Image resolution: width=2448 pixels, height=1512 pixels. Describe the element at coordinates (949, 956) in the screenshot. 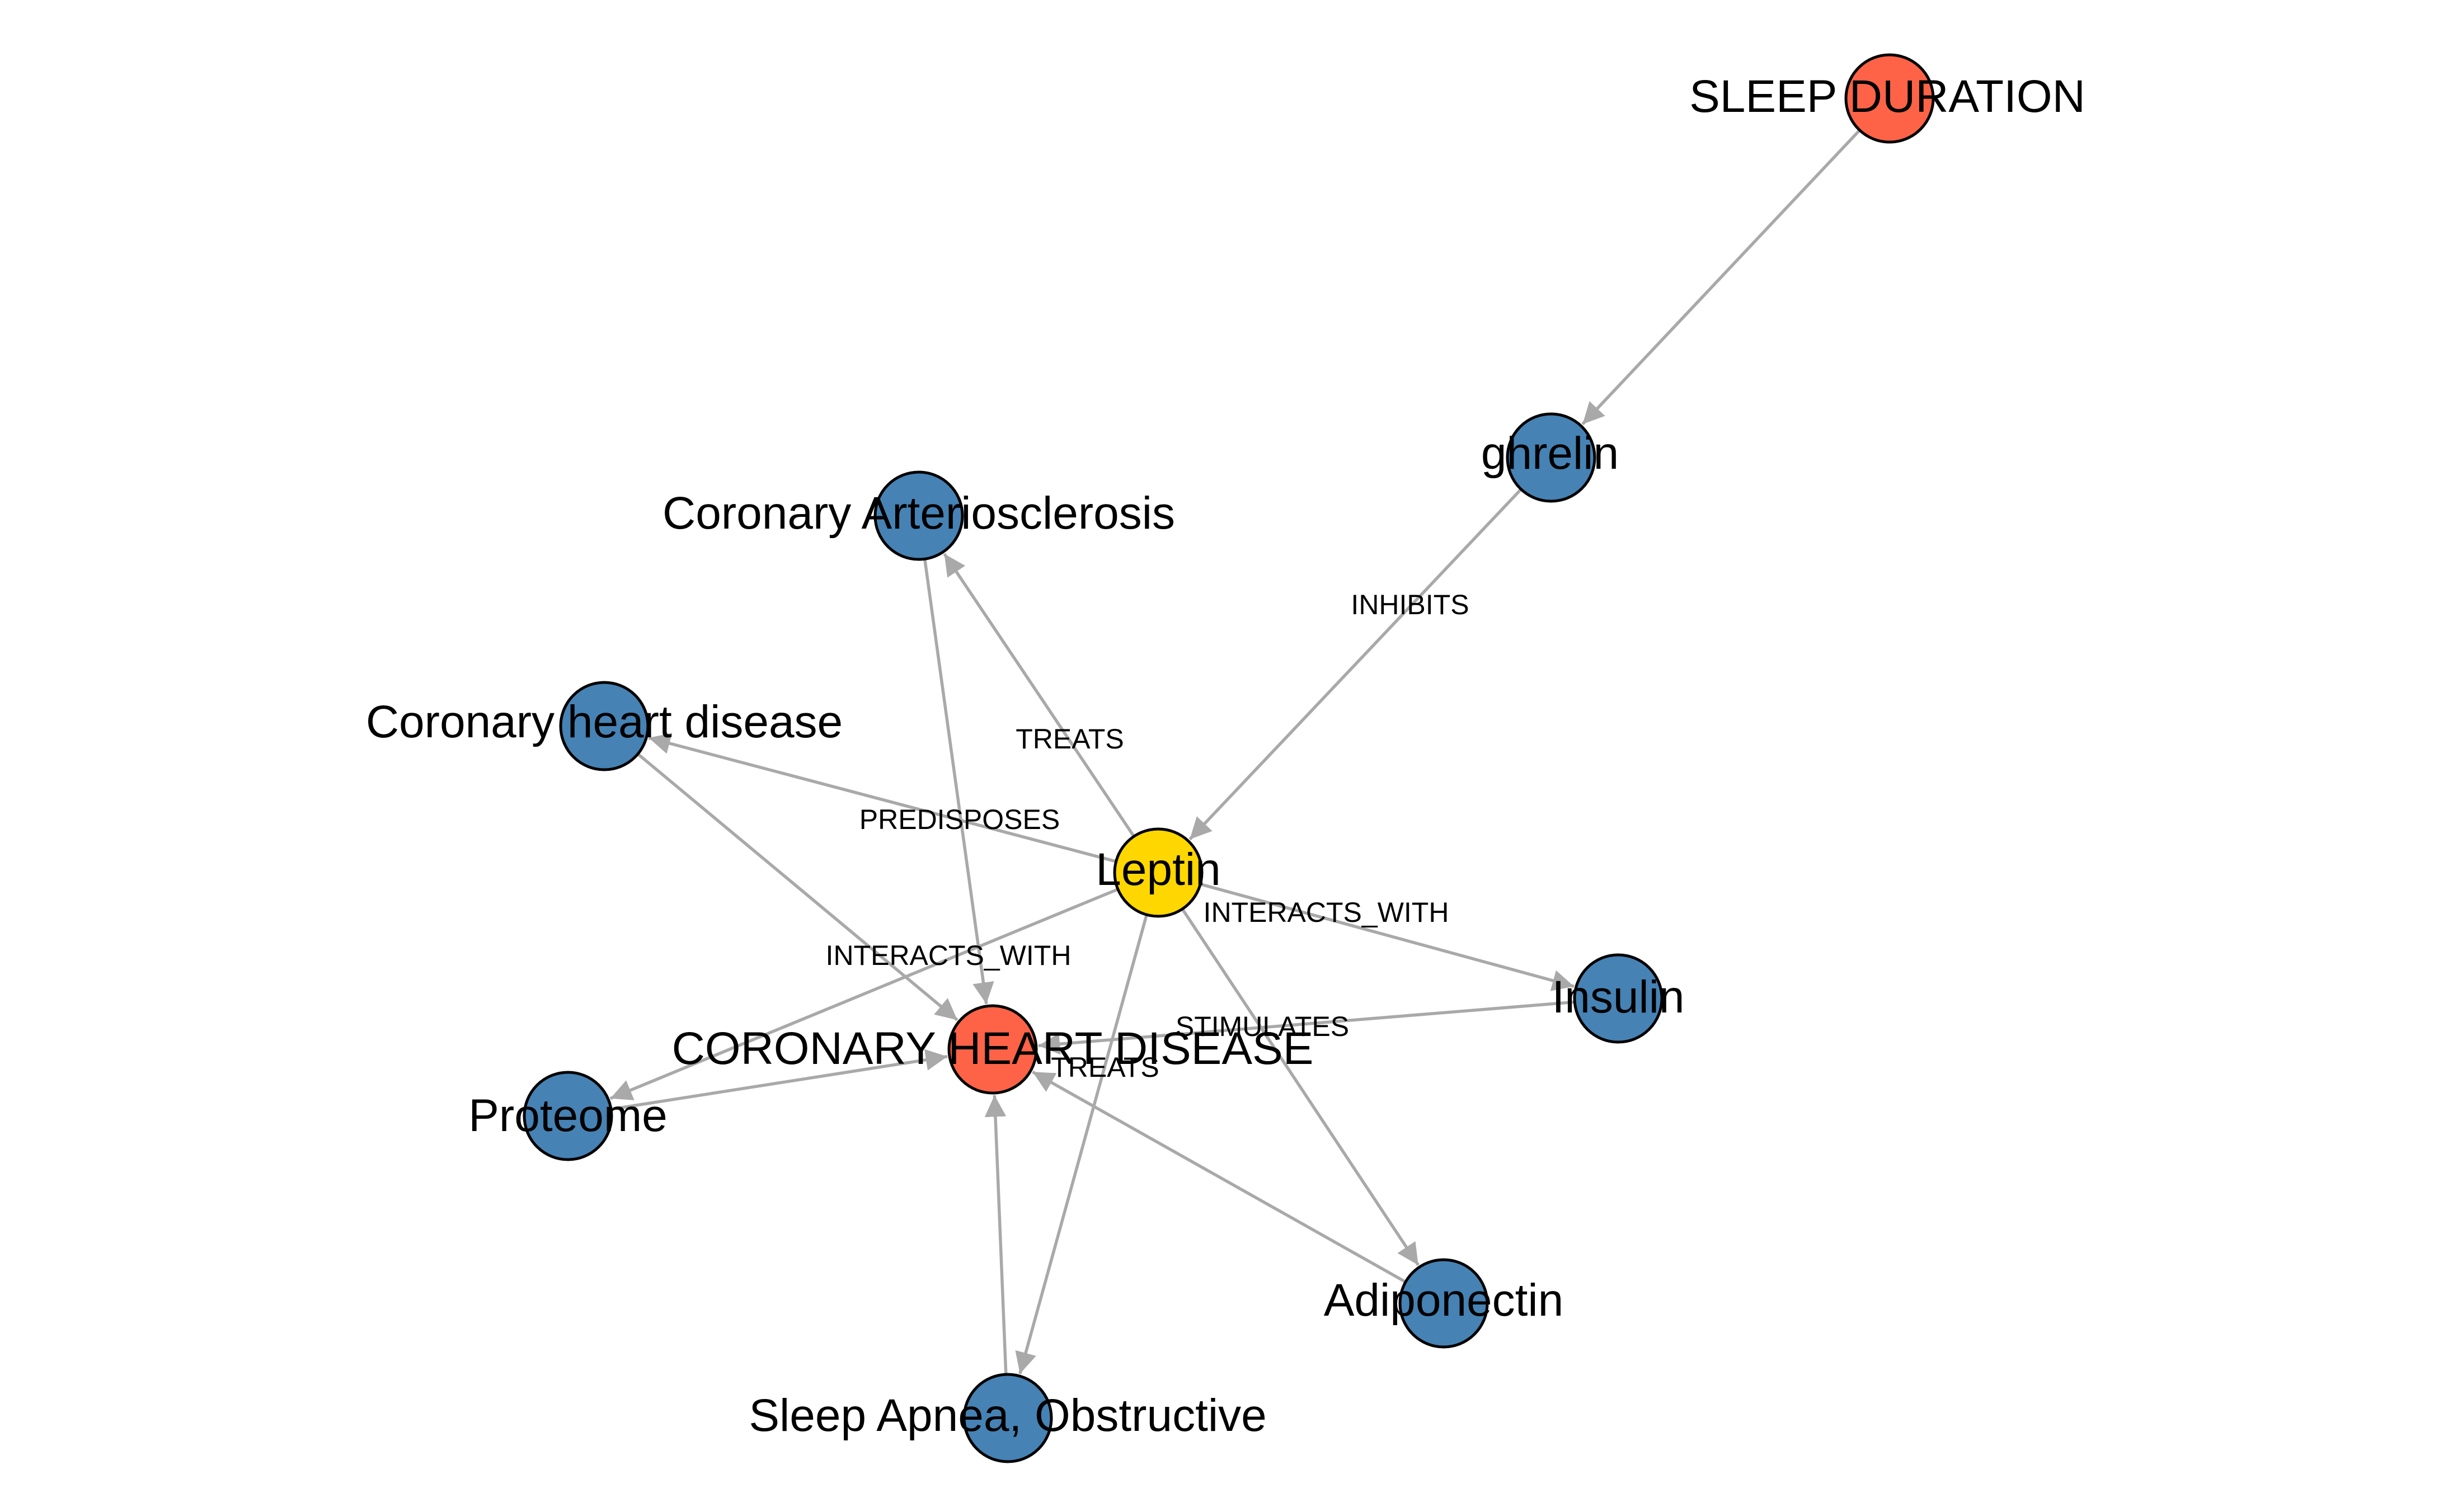

I see `edge-label-leptin-to-proteome: INTERACTS_WITH` at that location.